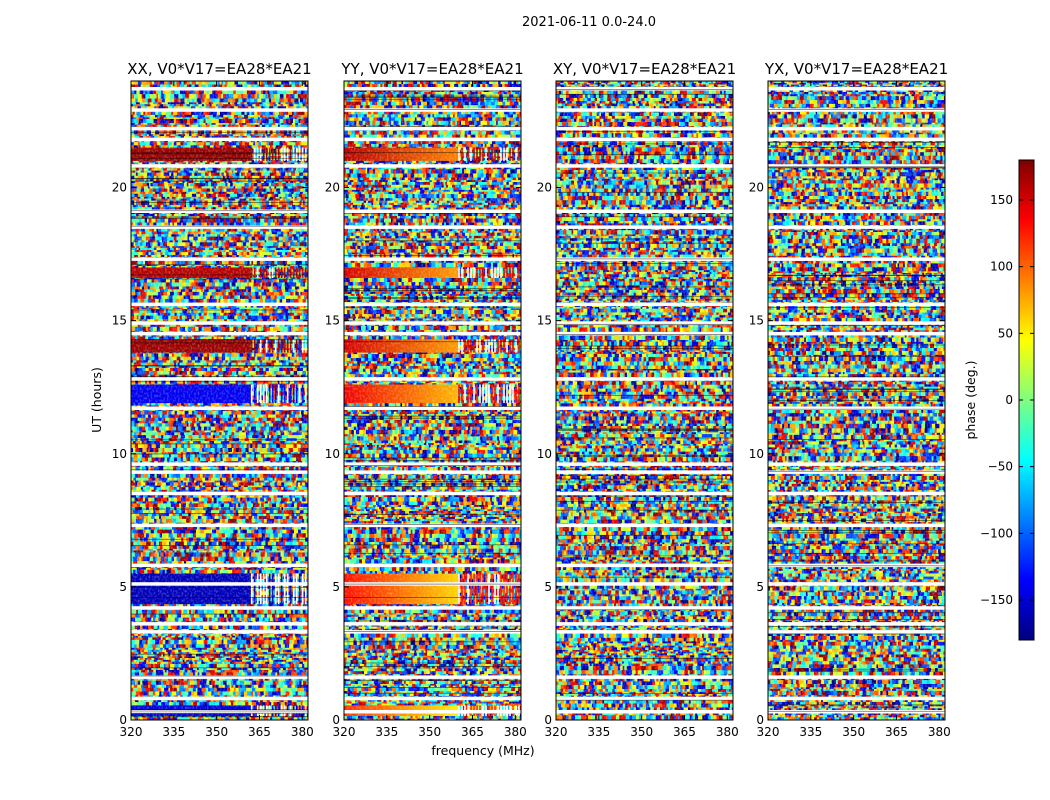 The height and width of the screenshot is (800, 1050). What do you see at coordinates (96, 400) in the screenshot?
I see `y-axis-label: UT (hours)` at bounding box center [96, 400].